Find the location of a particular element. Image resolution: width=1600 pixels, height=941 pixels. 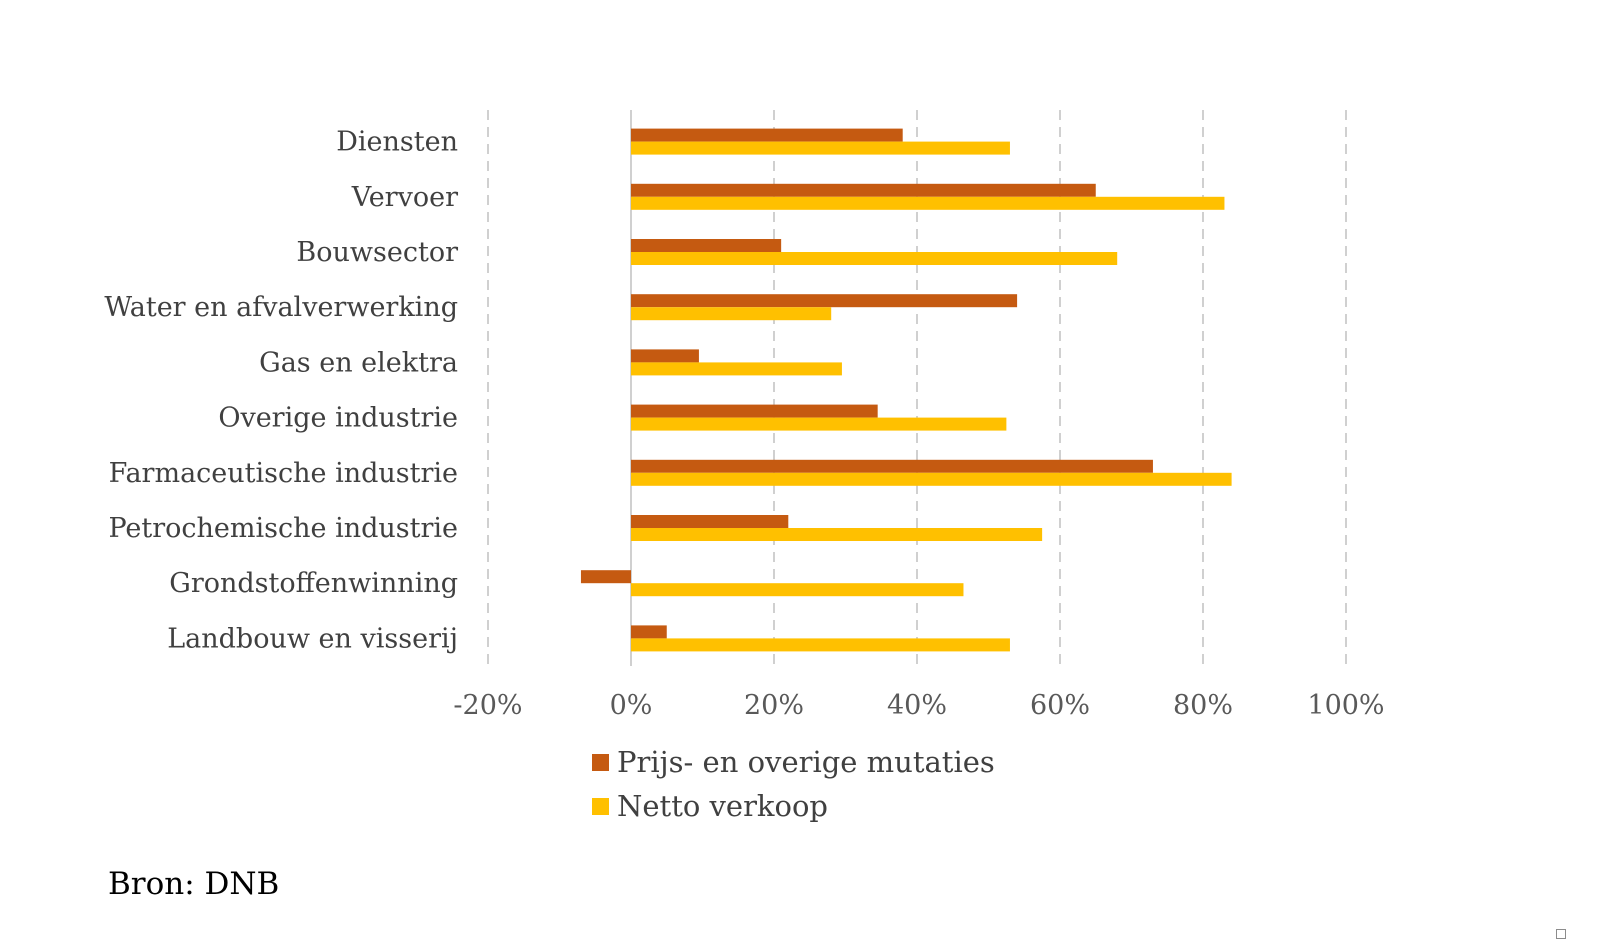

x-tick-label: 20% is located at coordinates (774, 705).